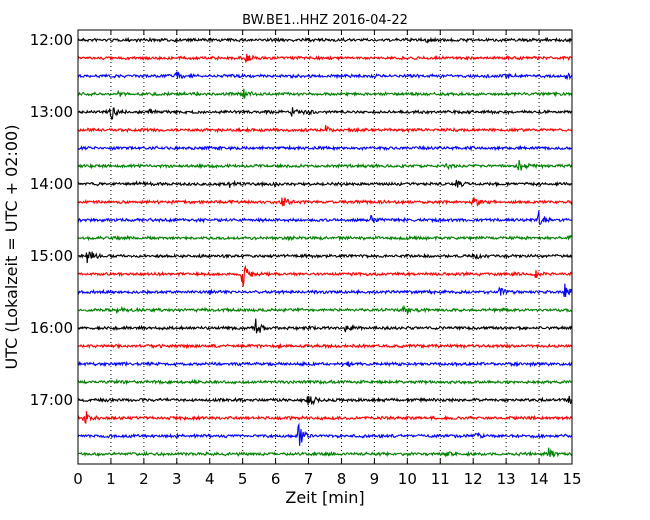 The height and width of the screenshot is (520, 650). What do you see at coordinates (407, 479) in the screenshot?
I see `x-tick-label: 10` at bounding box center [407, 479].